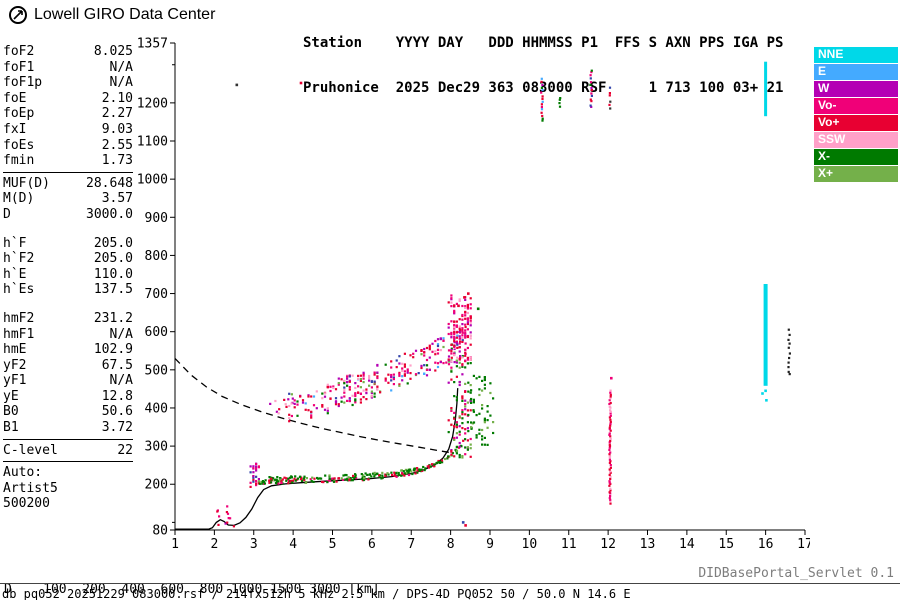  I want to click on nne-bar-top, so click(766, 89).